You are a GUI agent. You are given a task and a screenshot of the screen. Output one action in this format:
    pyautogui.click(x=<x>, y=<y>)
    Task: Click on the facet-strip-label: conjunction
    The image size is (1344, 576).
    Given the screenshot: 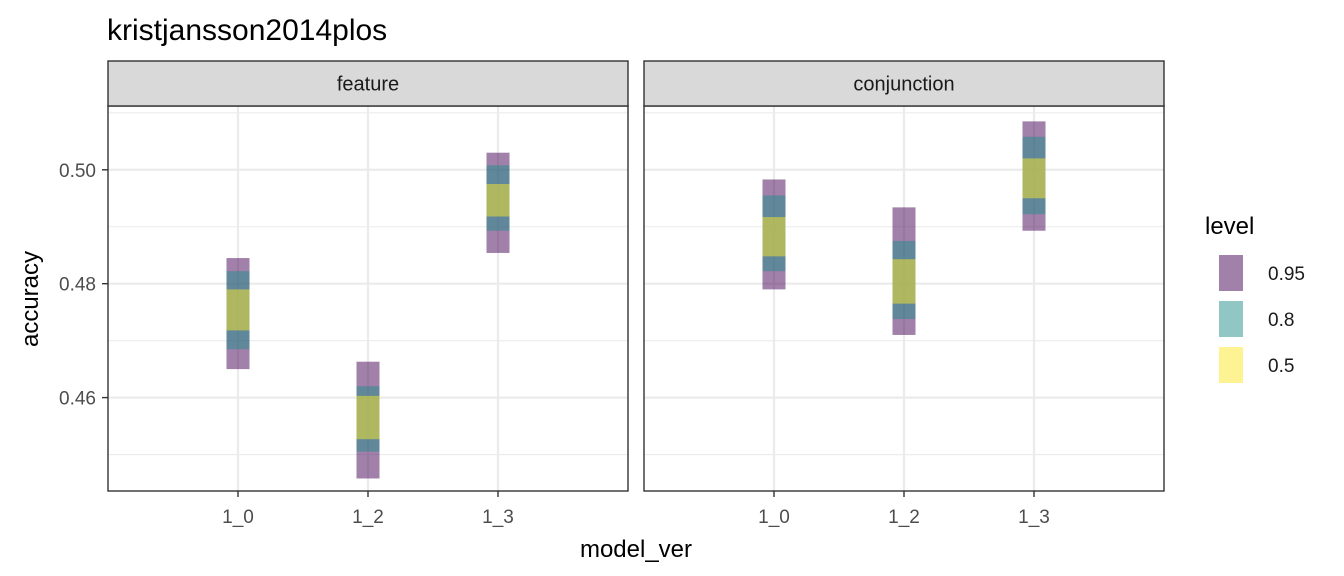 What is the action you would take?
    pyautogui.click(x=903, y=85)
    